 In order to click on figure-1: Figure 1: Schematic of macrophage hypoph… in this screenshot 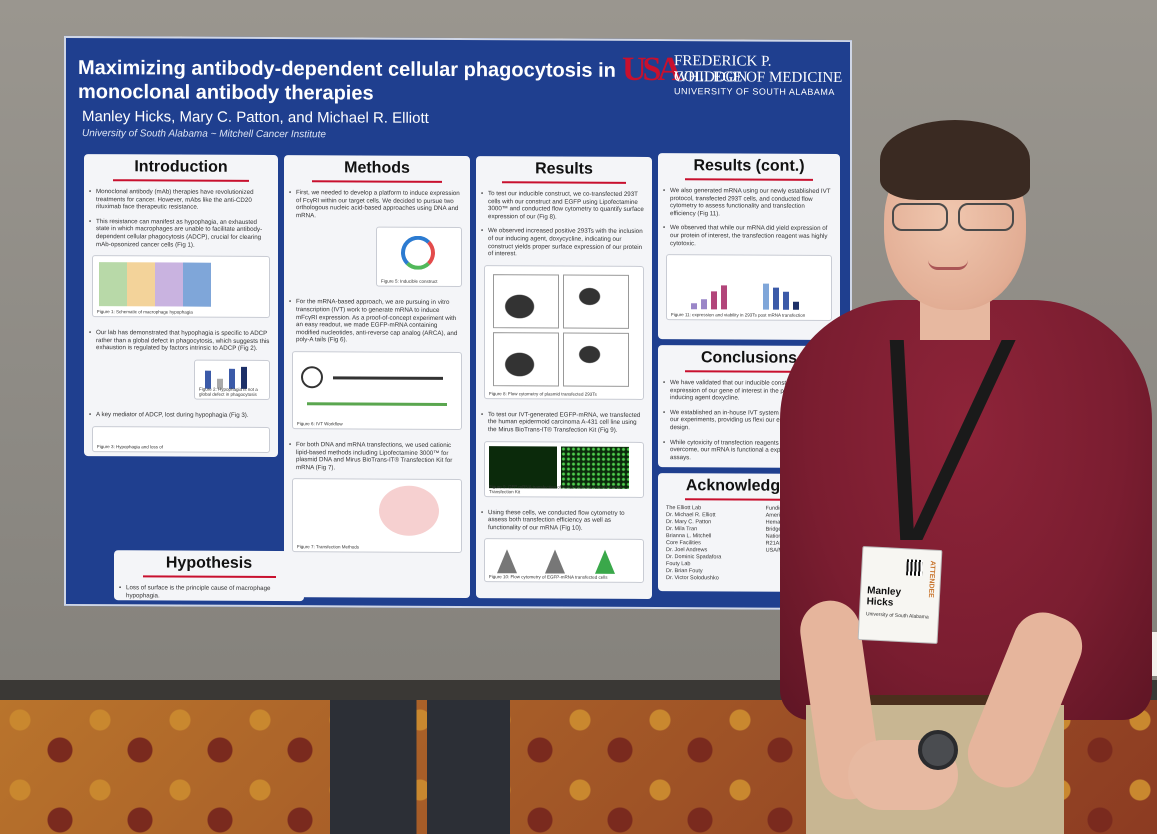, I will do `click(181, 287)`.